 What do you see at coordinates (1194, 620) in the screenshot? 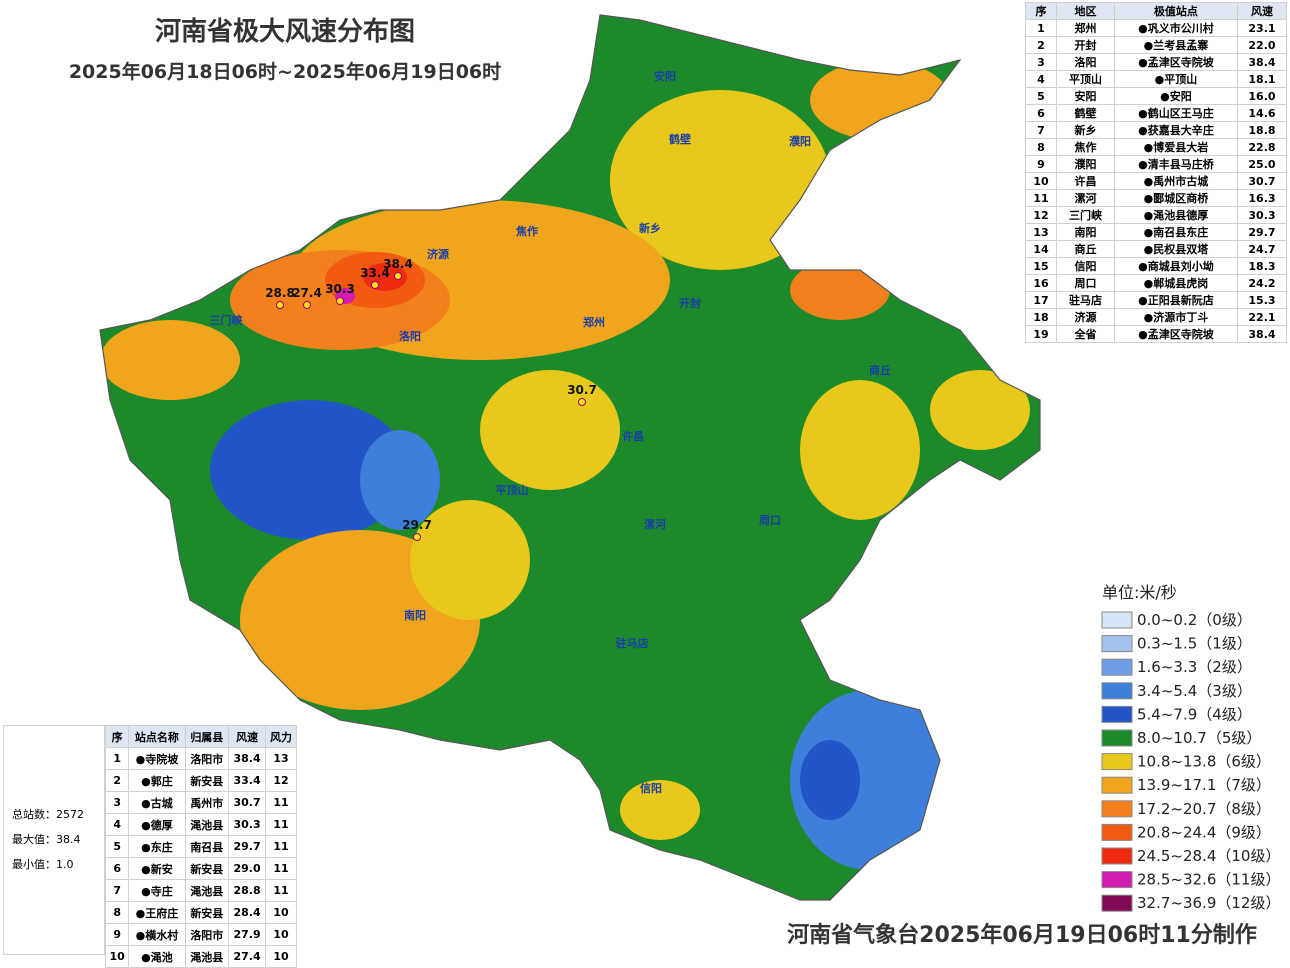
I see `legend-label: 0.0~0.2（0级）` at bounding box center [1194, 620].